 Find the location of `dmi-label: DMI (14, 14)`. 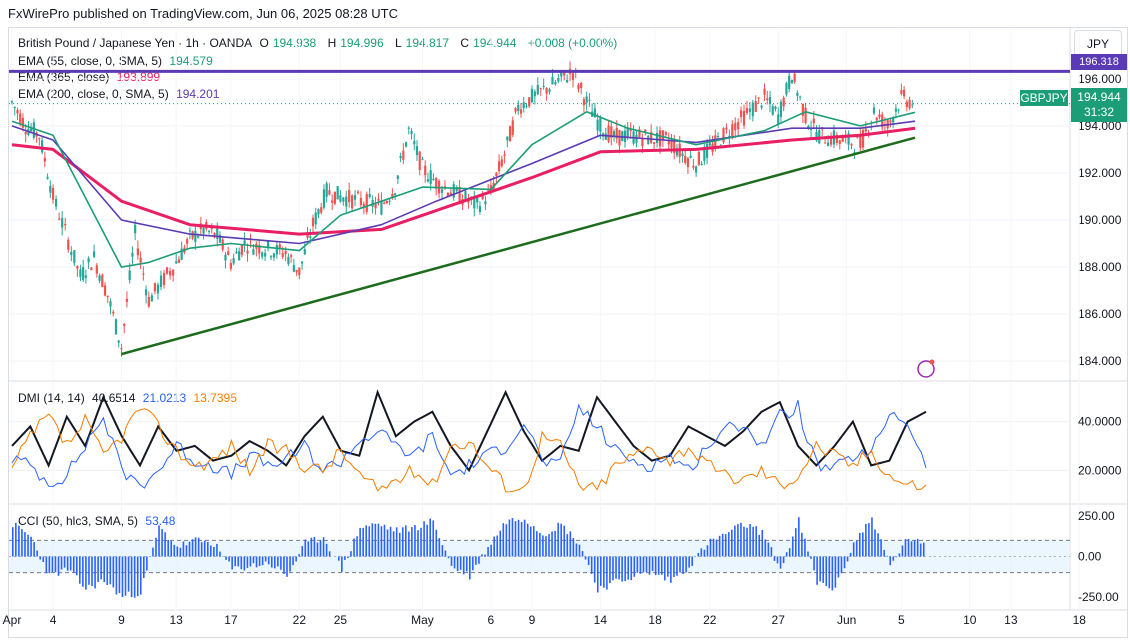

dmi-label: DMI (14, 14) is located at coordinates (51, 398).